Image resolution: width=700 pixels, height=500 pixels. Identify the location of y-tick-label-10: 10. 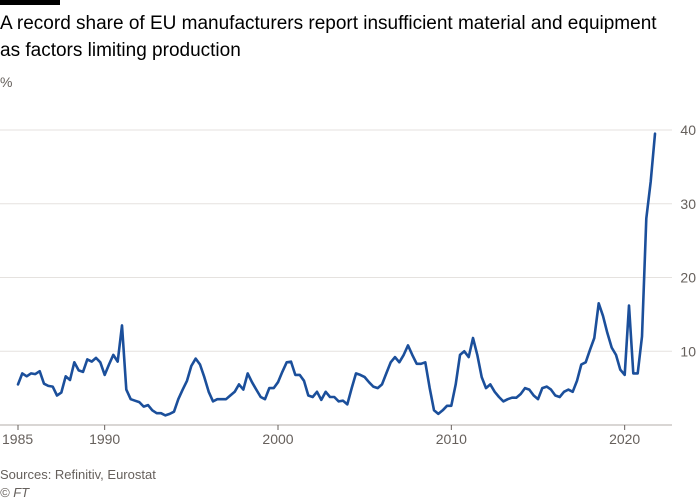
(688, 351).